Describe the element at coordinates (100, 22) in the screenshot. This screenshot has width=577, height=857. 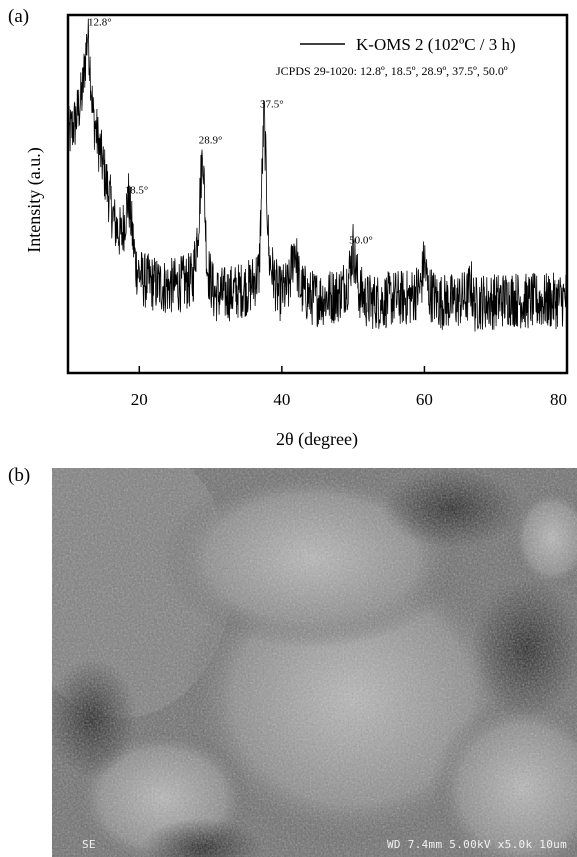
I see `peak-label-0: 12.8°` at that location.